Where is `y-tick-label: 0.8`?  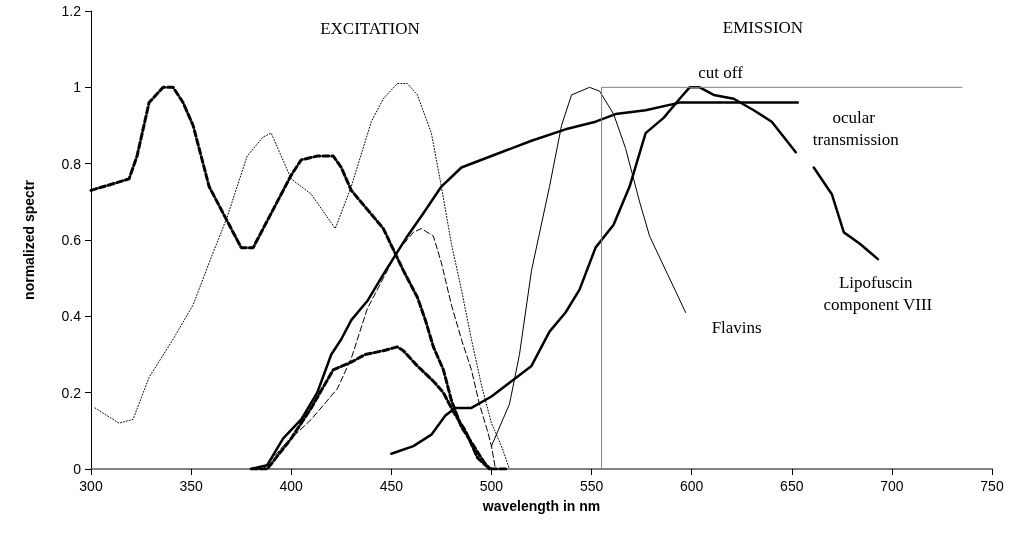
y-tick-label: 0.8 is located at coordinates (71, 163).